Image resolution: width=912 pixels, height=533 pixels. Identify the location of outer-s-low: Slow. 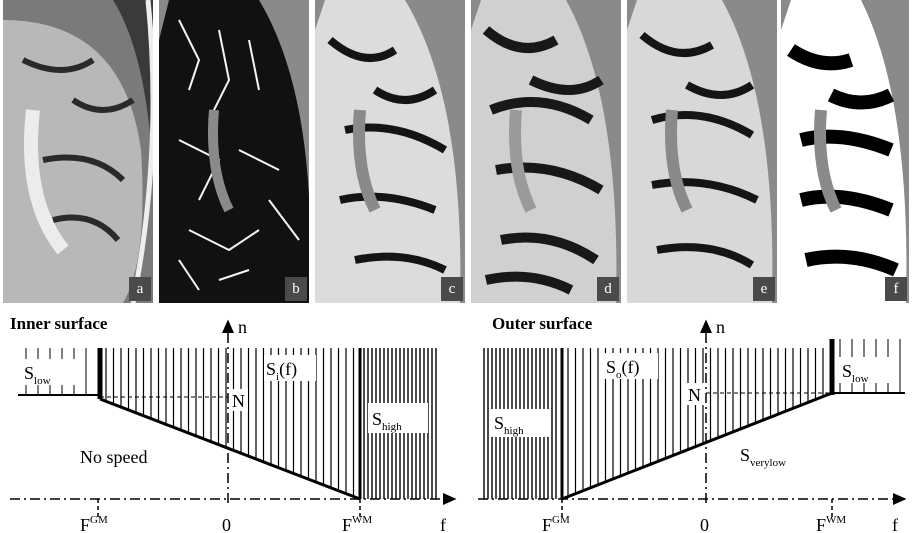
(855, 373).